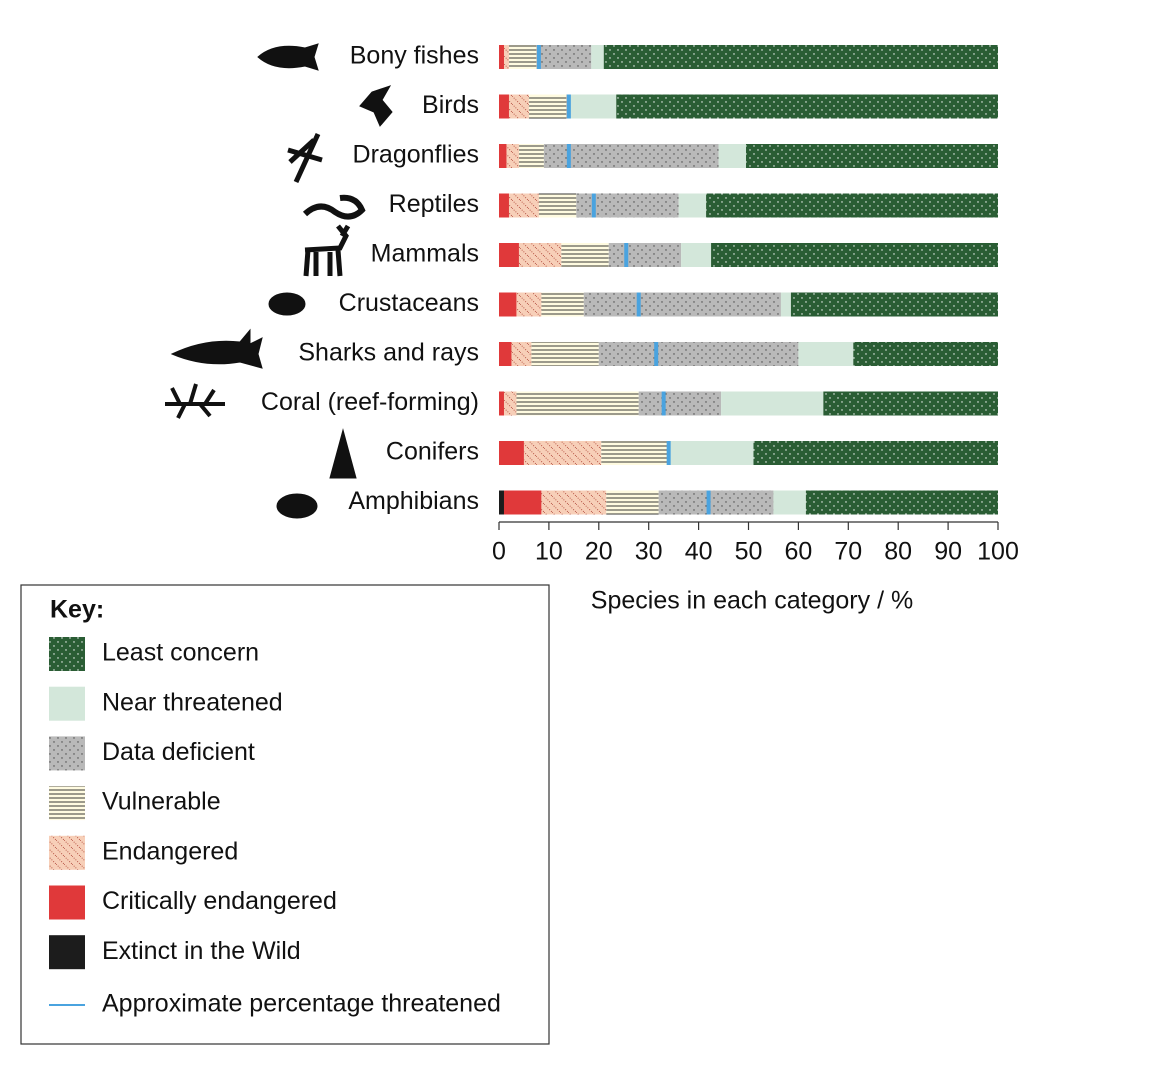  Describe the element at coordinates (334, 207) in the screenshot. I see `snake-icon` at that location.